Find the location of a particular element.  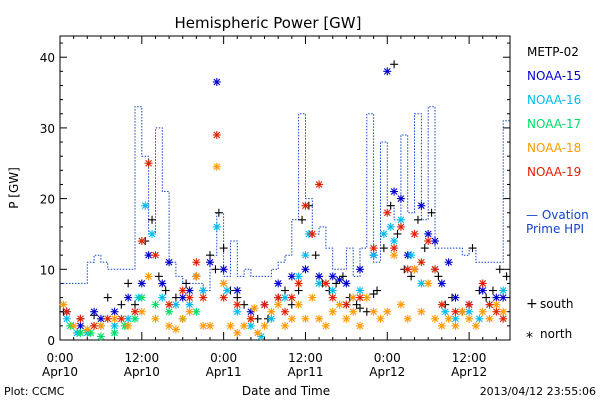

legend-marker-label: south is located at coordinates (557, 304).